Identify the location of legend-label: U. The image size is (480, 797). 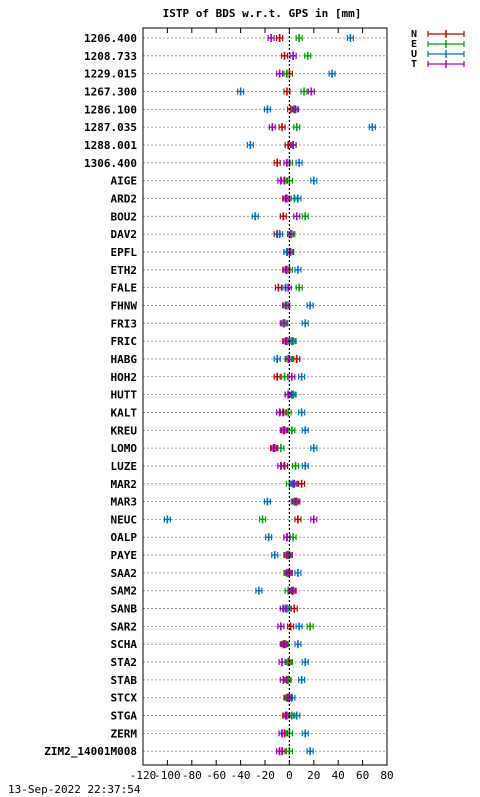
(414, 54).